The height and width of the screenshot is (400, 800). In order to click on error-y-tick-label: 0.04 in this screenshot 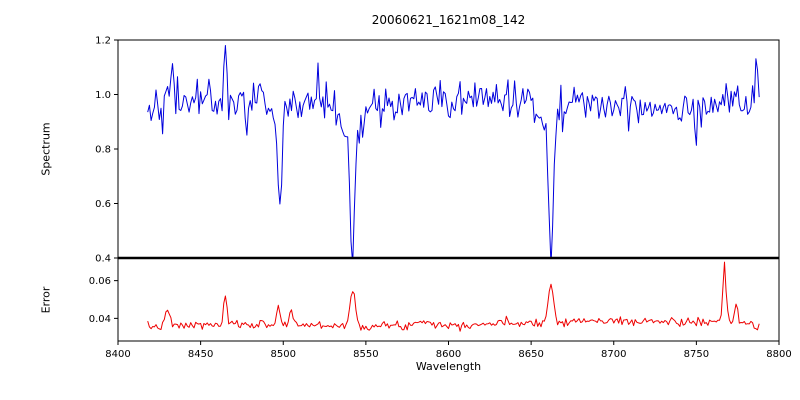, I will do `click(100, 319)`.